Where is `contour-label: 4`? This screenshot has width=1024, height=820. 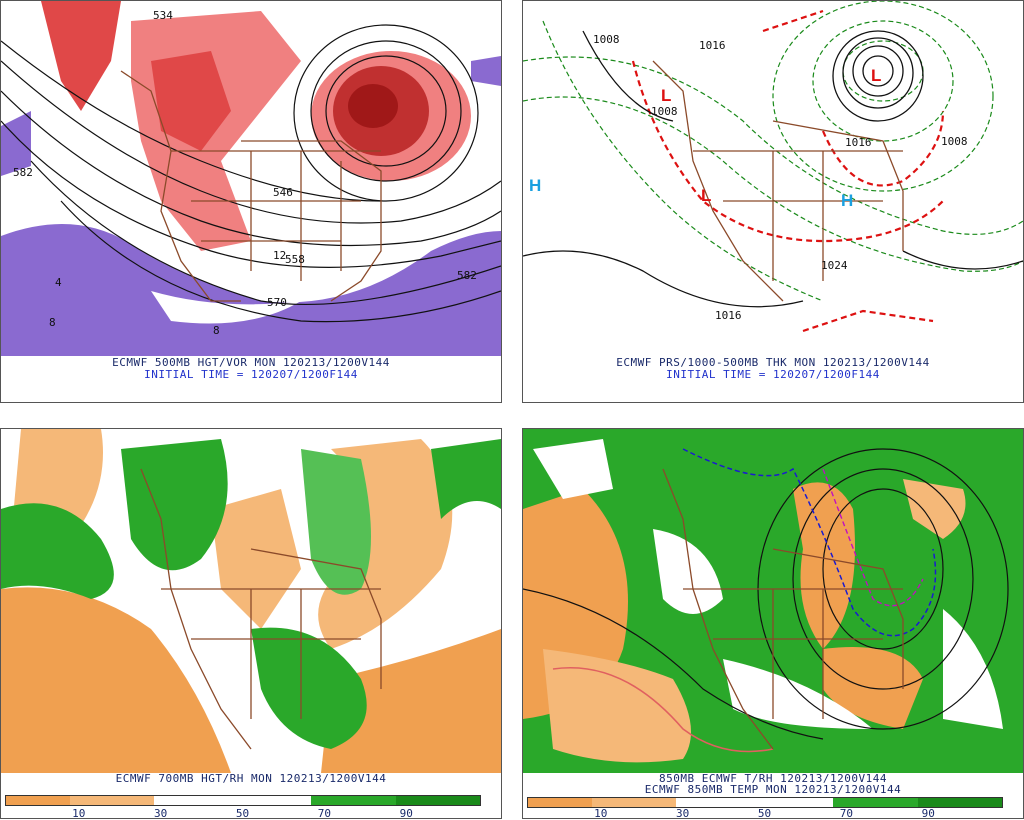 contour-label: 4 is located at coordinates (58, 282).